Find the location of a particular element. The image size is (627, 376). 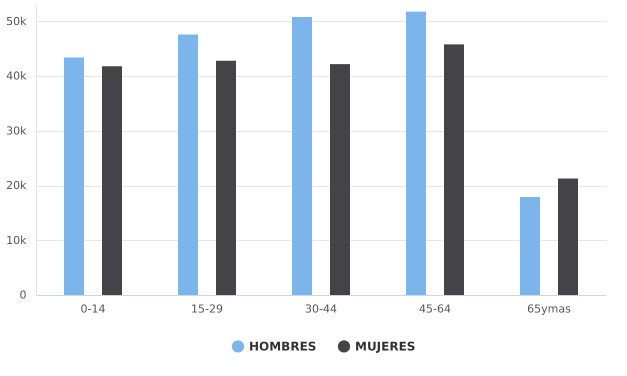

y-tick-label: 10k is located at coordinates (17, 240).